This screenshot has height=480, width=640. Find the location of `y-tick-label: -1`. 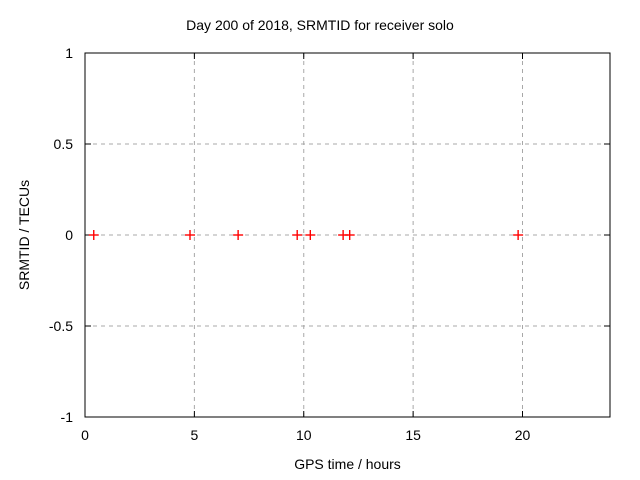

y-tick-label: -1 is located at coordinates (67, 417).